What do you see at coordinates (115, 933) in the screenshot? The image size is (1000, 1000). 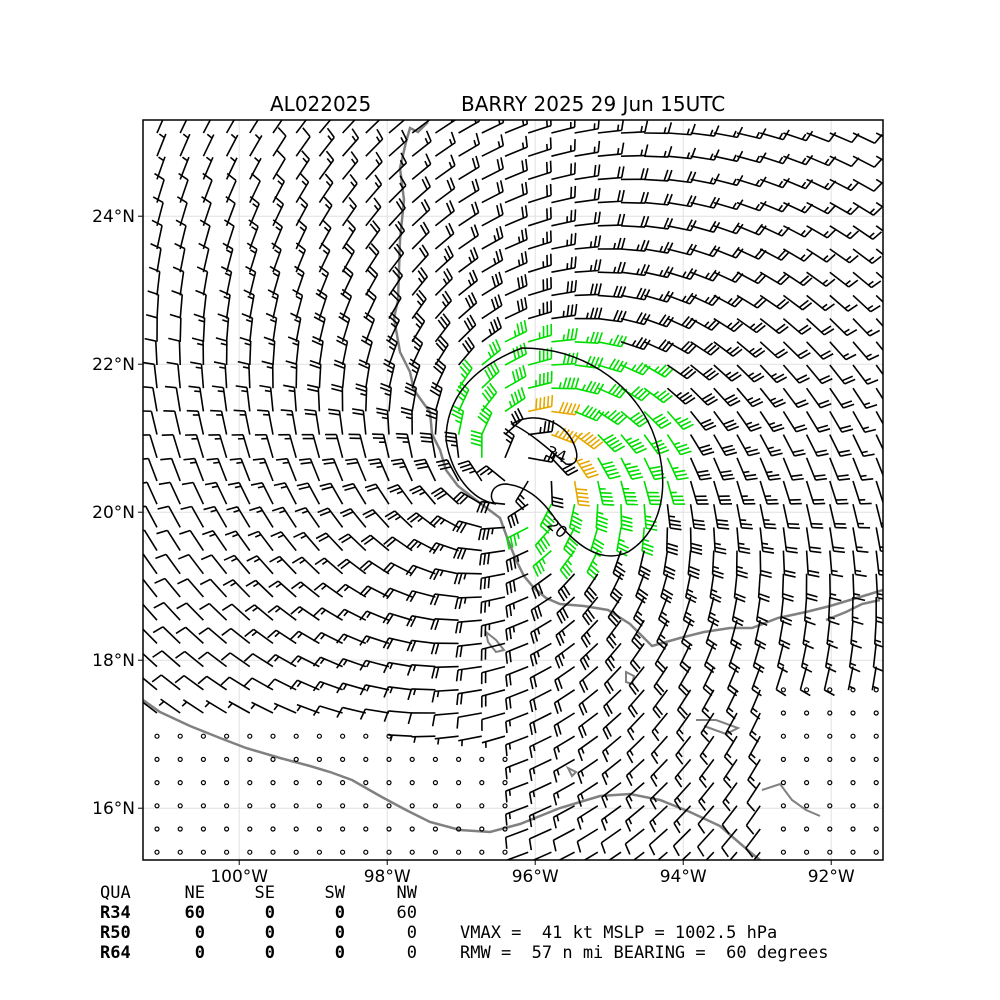 I see `row-label: R50` at bounding box center [115, 933].